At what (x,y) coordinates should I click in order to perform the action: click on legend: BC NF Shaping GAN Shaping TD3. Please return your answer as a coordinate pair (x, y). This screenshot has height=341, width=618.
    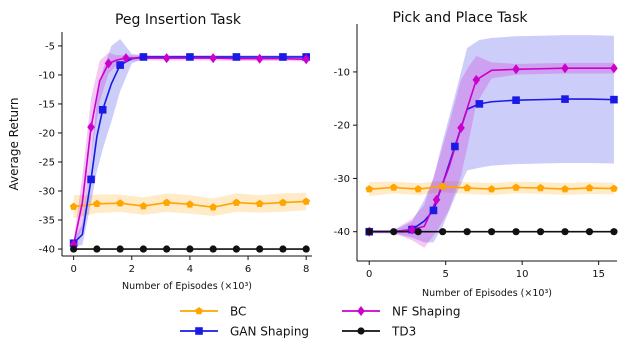
    Looking at the image, I should click on (320, 322).